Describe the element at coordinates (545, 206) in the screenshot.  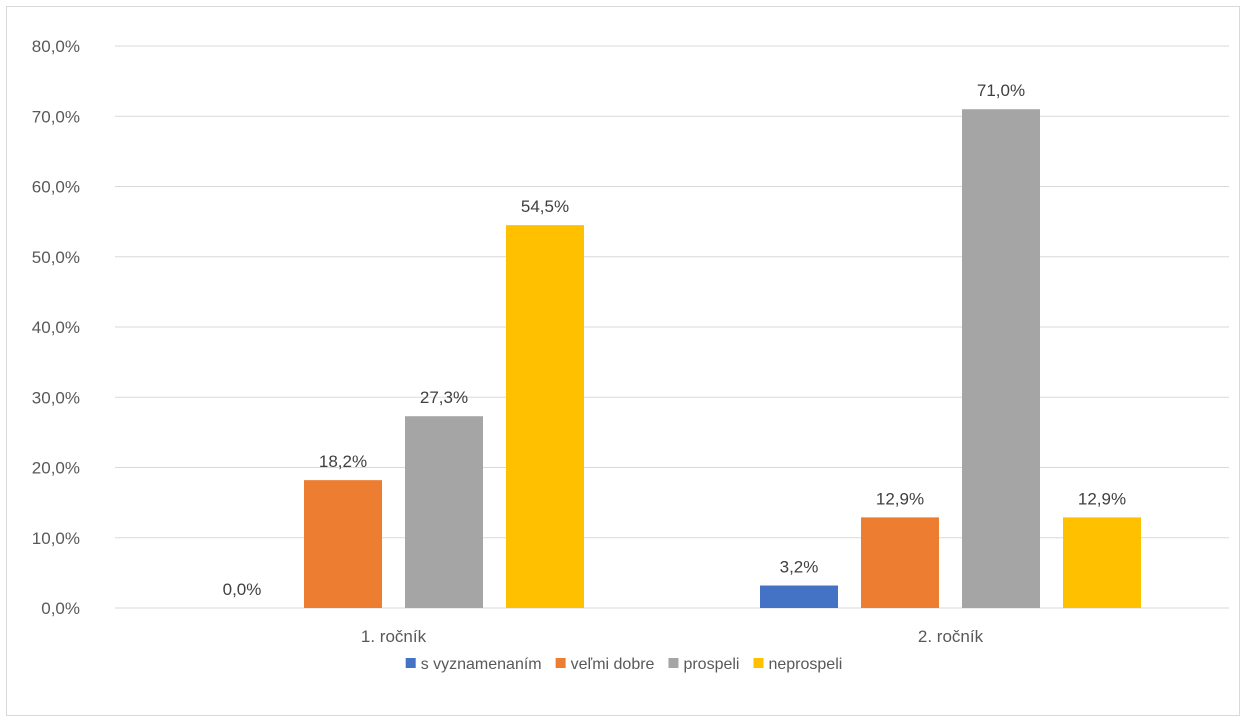
I see `data-label: 54,5%` at that location.